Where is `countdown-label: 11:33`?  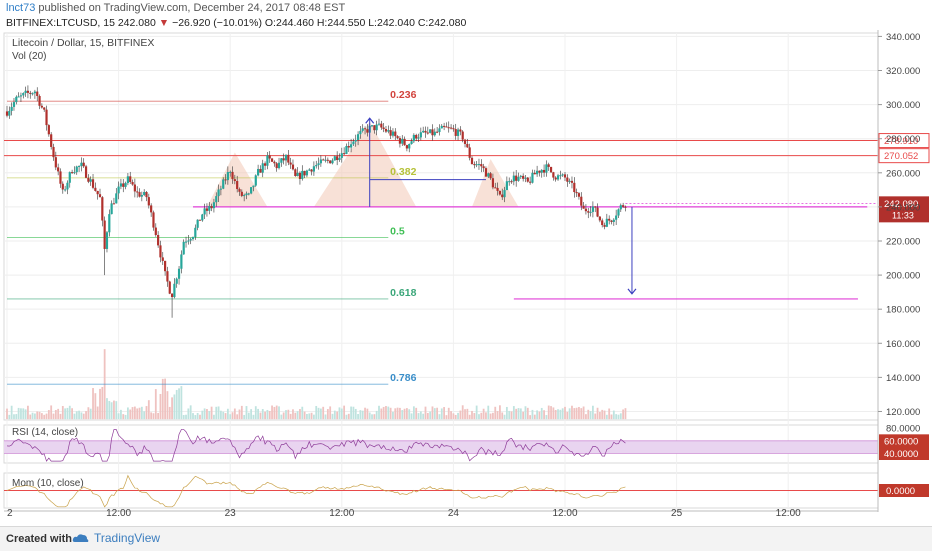
countdown-label: 11:33 is located at coordinates (903, 215).